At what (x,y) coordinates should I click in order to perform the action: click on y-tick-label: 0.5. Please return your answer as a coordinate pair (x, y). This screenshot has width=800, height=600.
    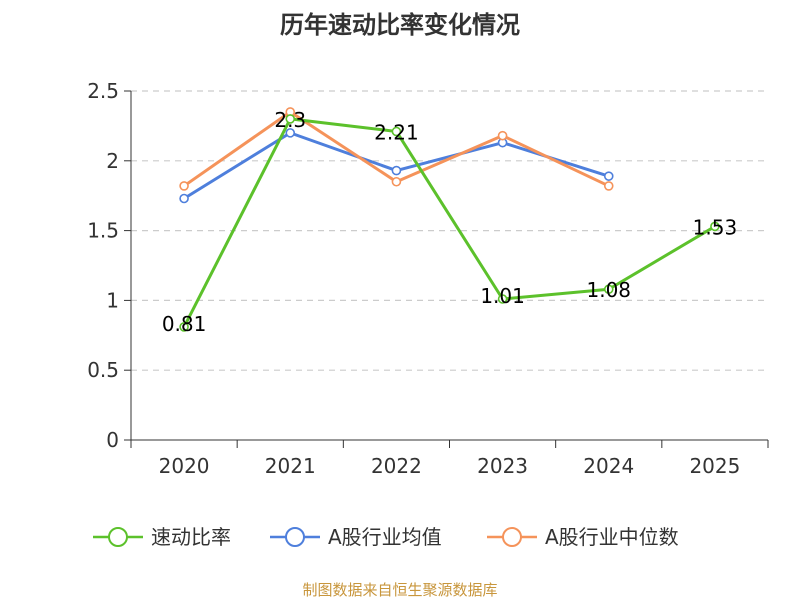
    Looking at the image, I should click on (103, 370).